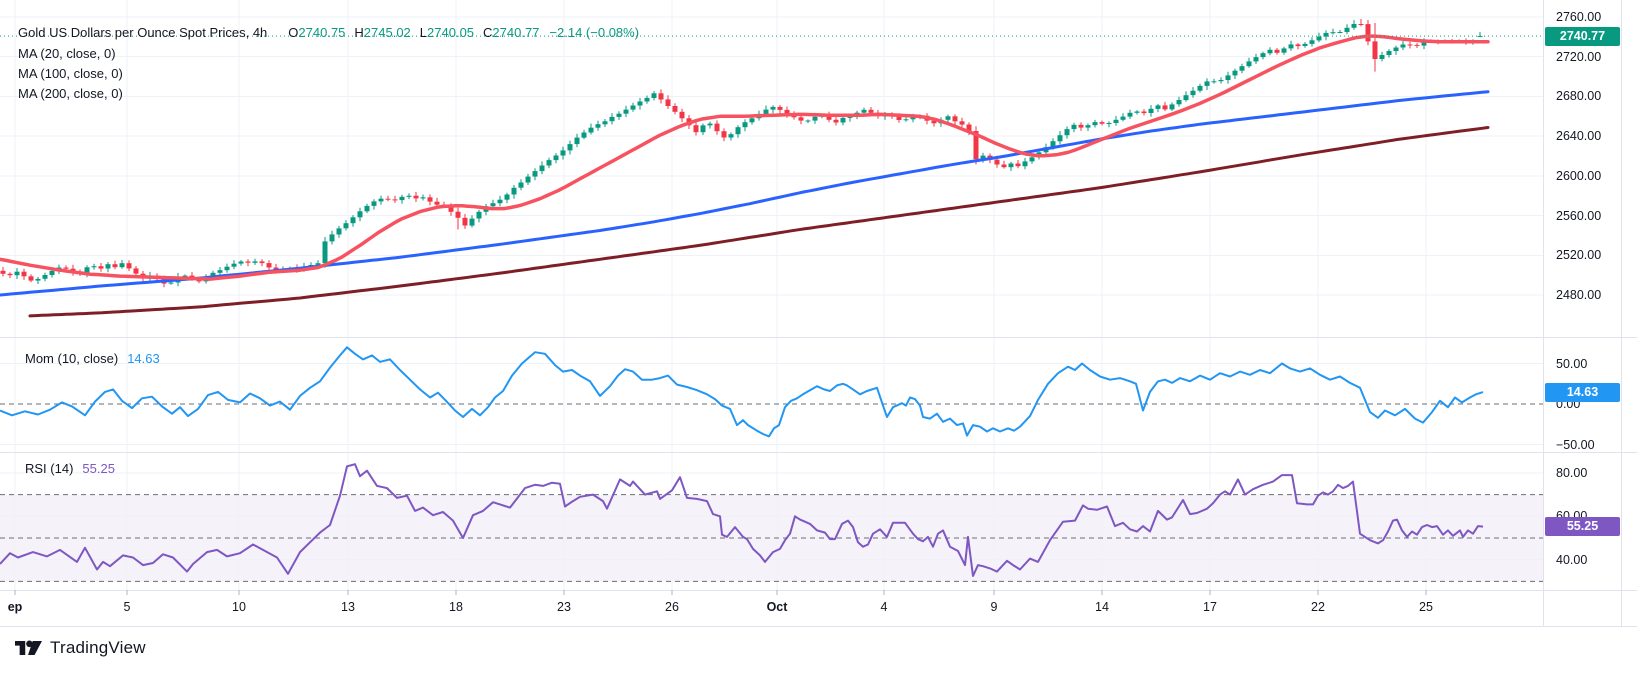 Image resolution: width=1637 pixels, height=674 pixels. What do you see at coordinates (1579, 136) in the screenshot?
I see `price-axis-label: 2640.00` at bounding box center [1579, 136].